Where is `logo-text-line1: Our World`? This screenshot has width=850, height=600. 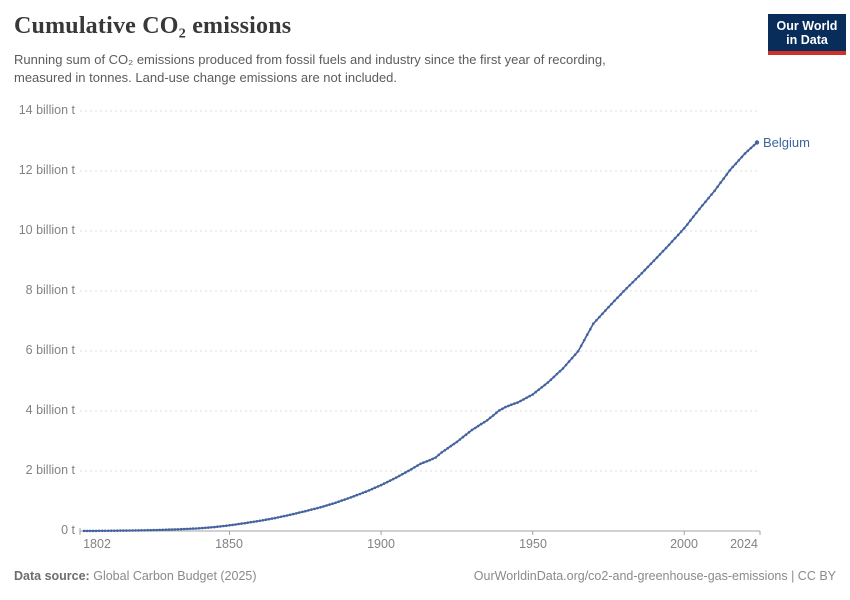 logo-text-line1: Our World is located at coordinates (807, 26).